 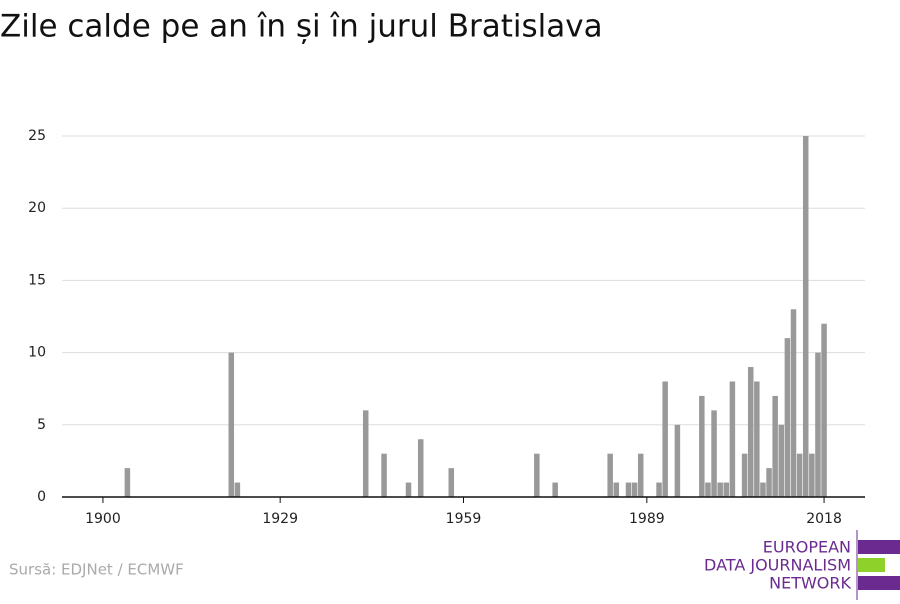 I want to click on y-tick-label: 15, so click(x=37, y=280).